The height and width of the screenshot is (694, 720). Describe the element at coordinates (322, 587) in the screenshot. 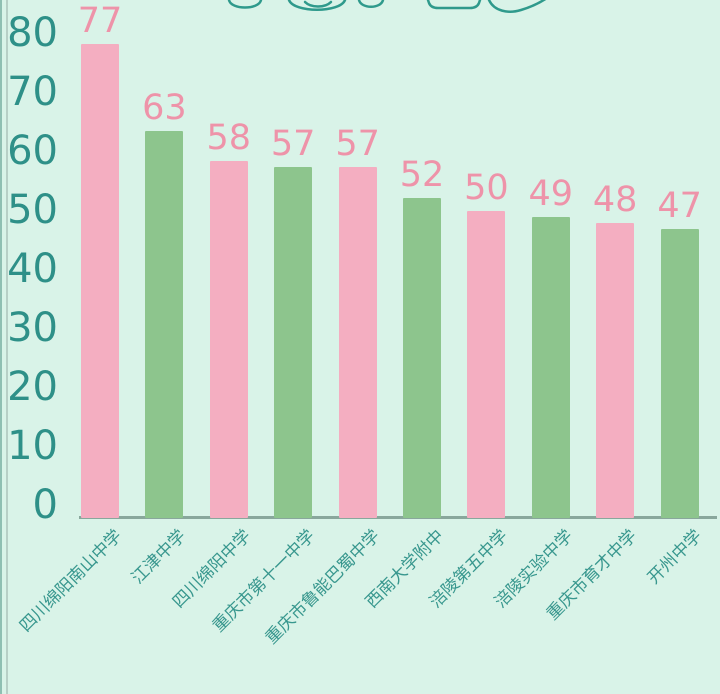

I see `x-axis-category-label: 重庆市鲁能巴蜀中学` at that location.